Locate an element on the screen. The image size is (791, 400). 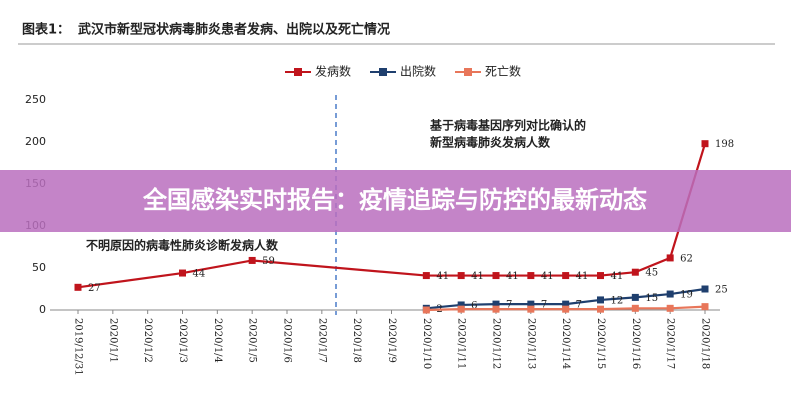
x-tick-label: 2020/1/6 is located at coordinates (287, 340).